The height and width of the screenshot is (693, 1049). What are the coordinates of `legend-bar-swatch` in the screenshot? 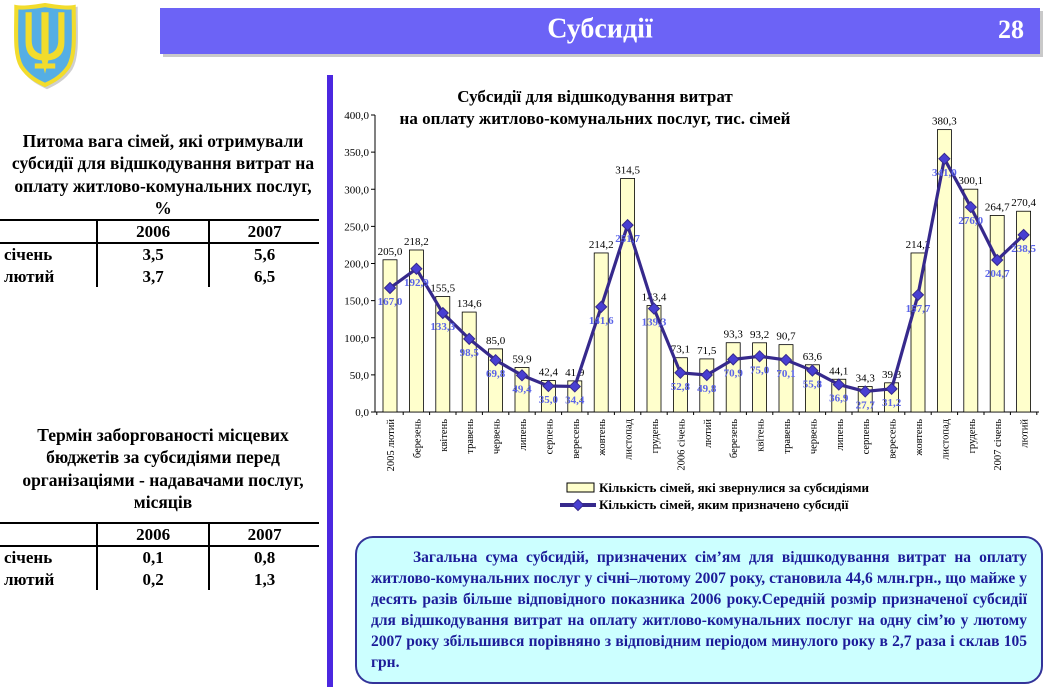 It's located at (580, 487).